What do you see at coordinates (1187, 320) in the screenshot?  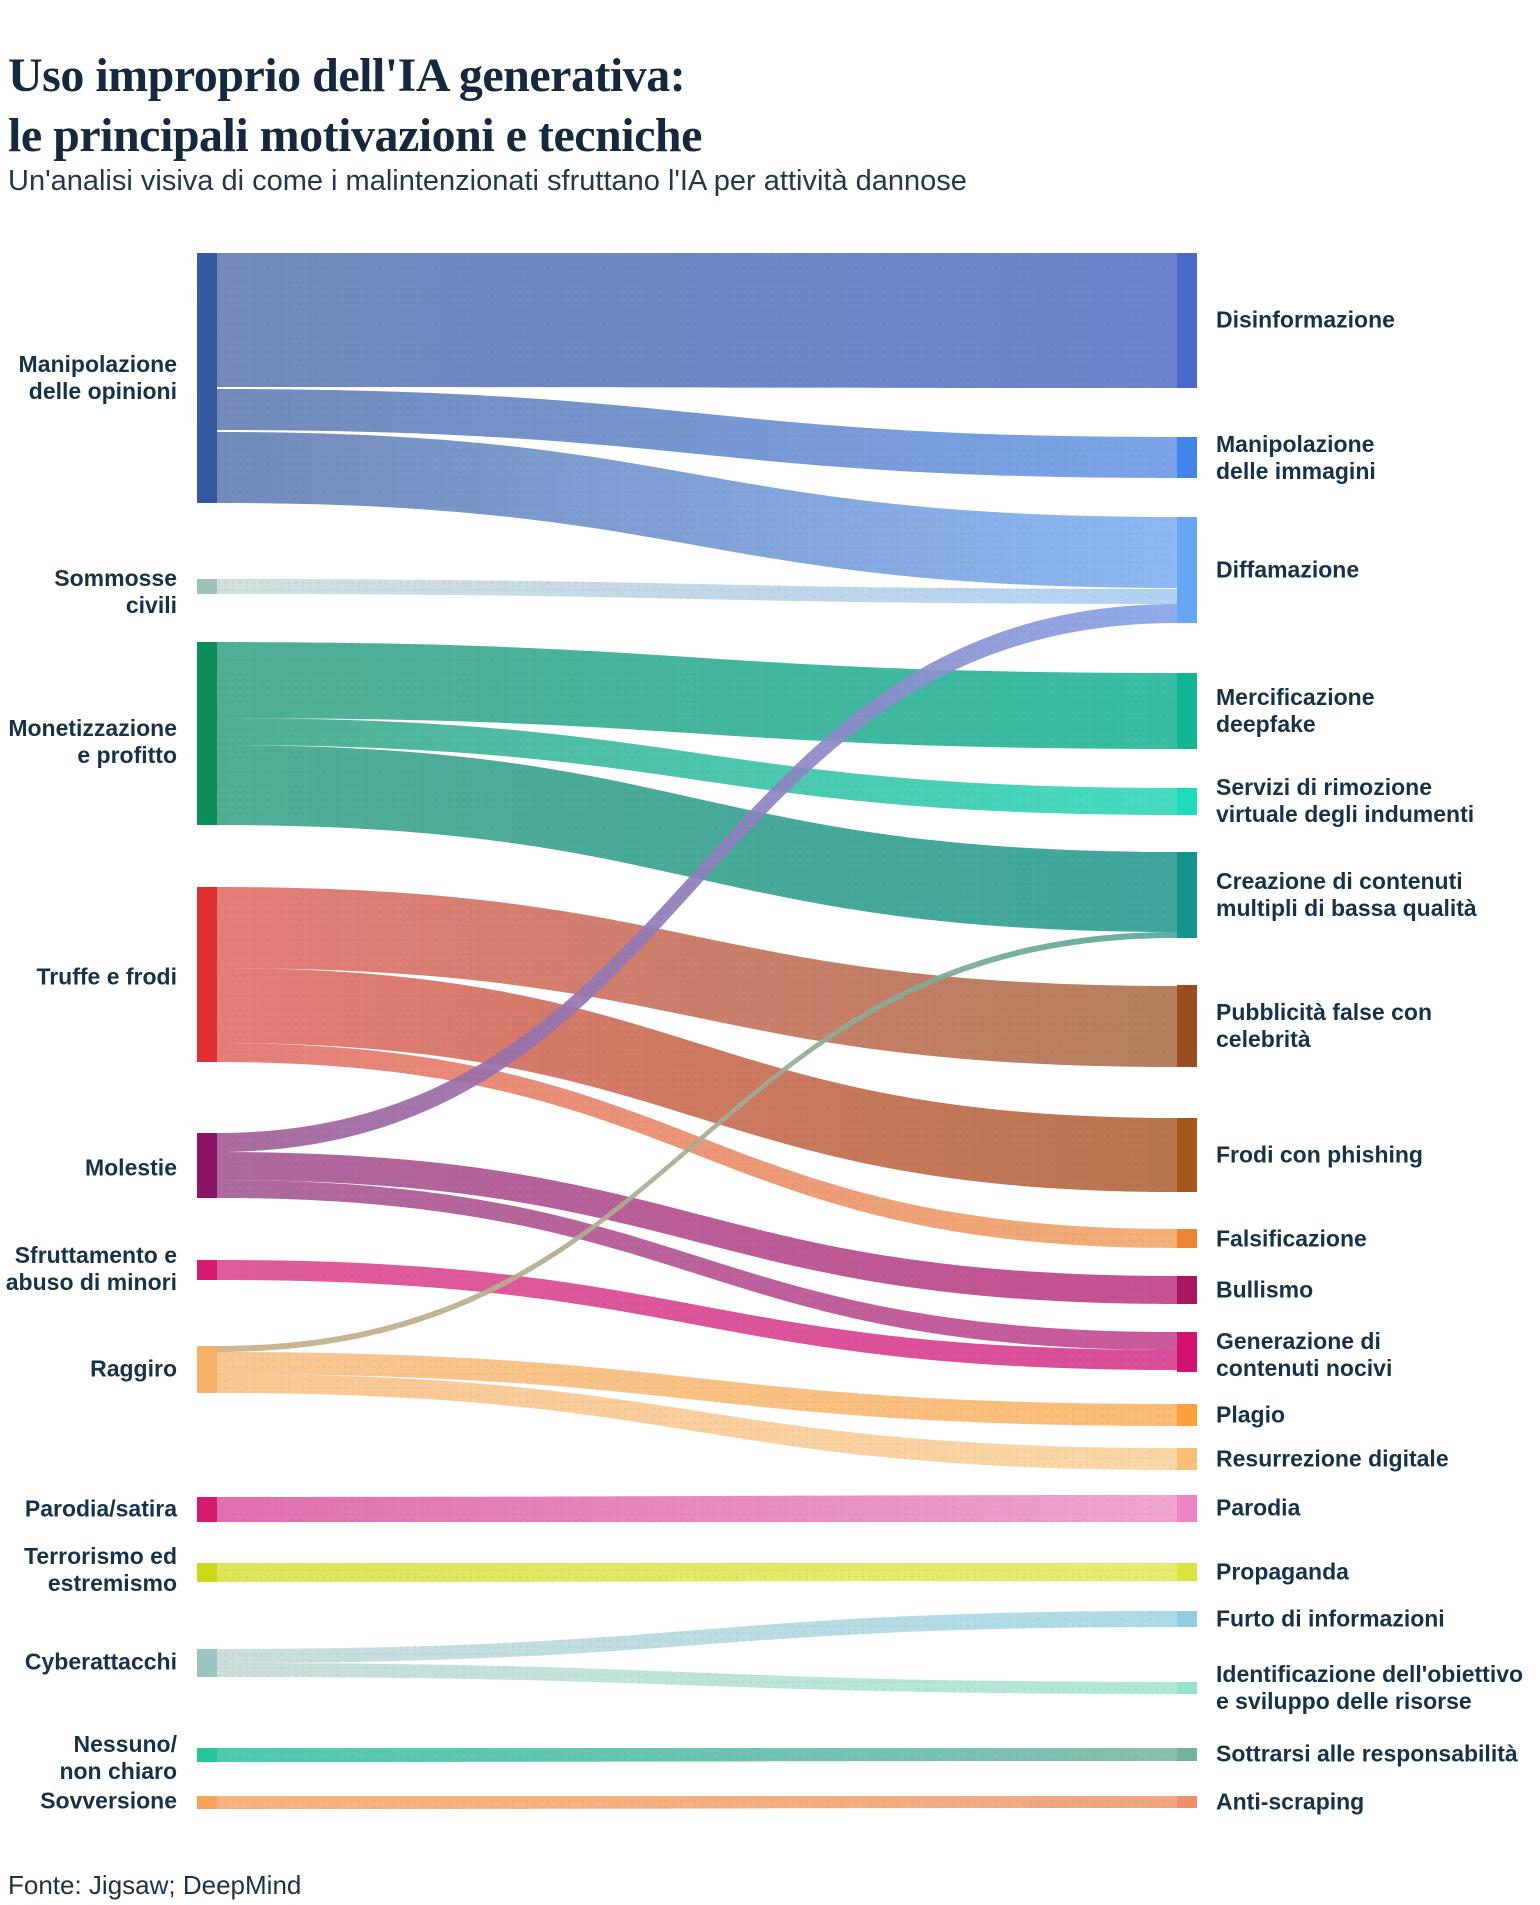 I see `sankey-node-right-disinformazione` at bounding box center [1187, 320].